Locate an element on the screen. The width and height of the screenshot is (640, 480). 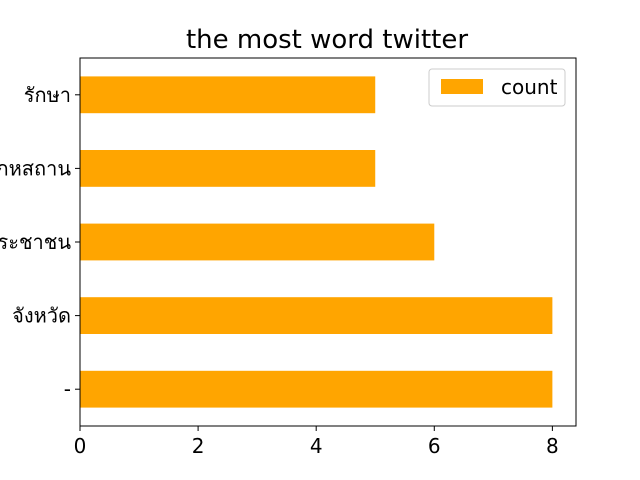
chart-title: the most word twitter is located at coordinates (327, 40).